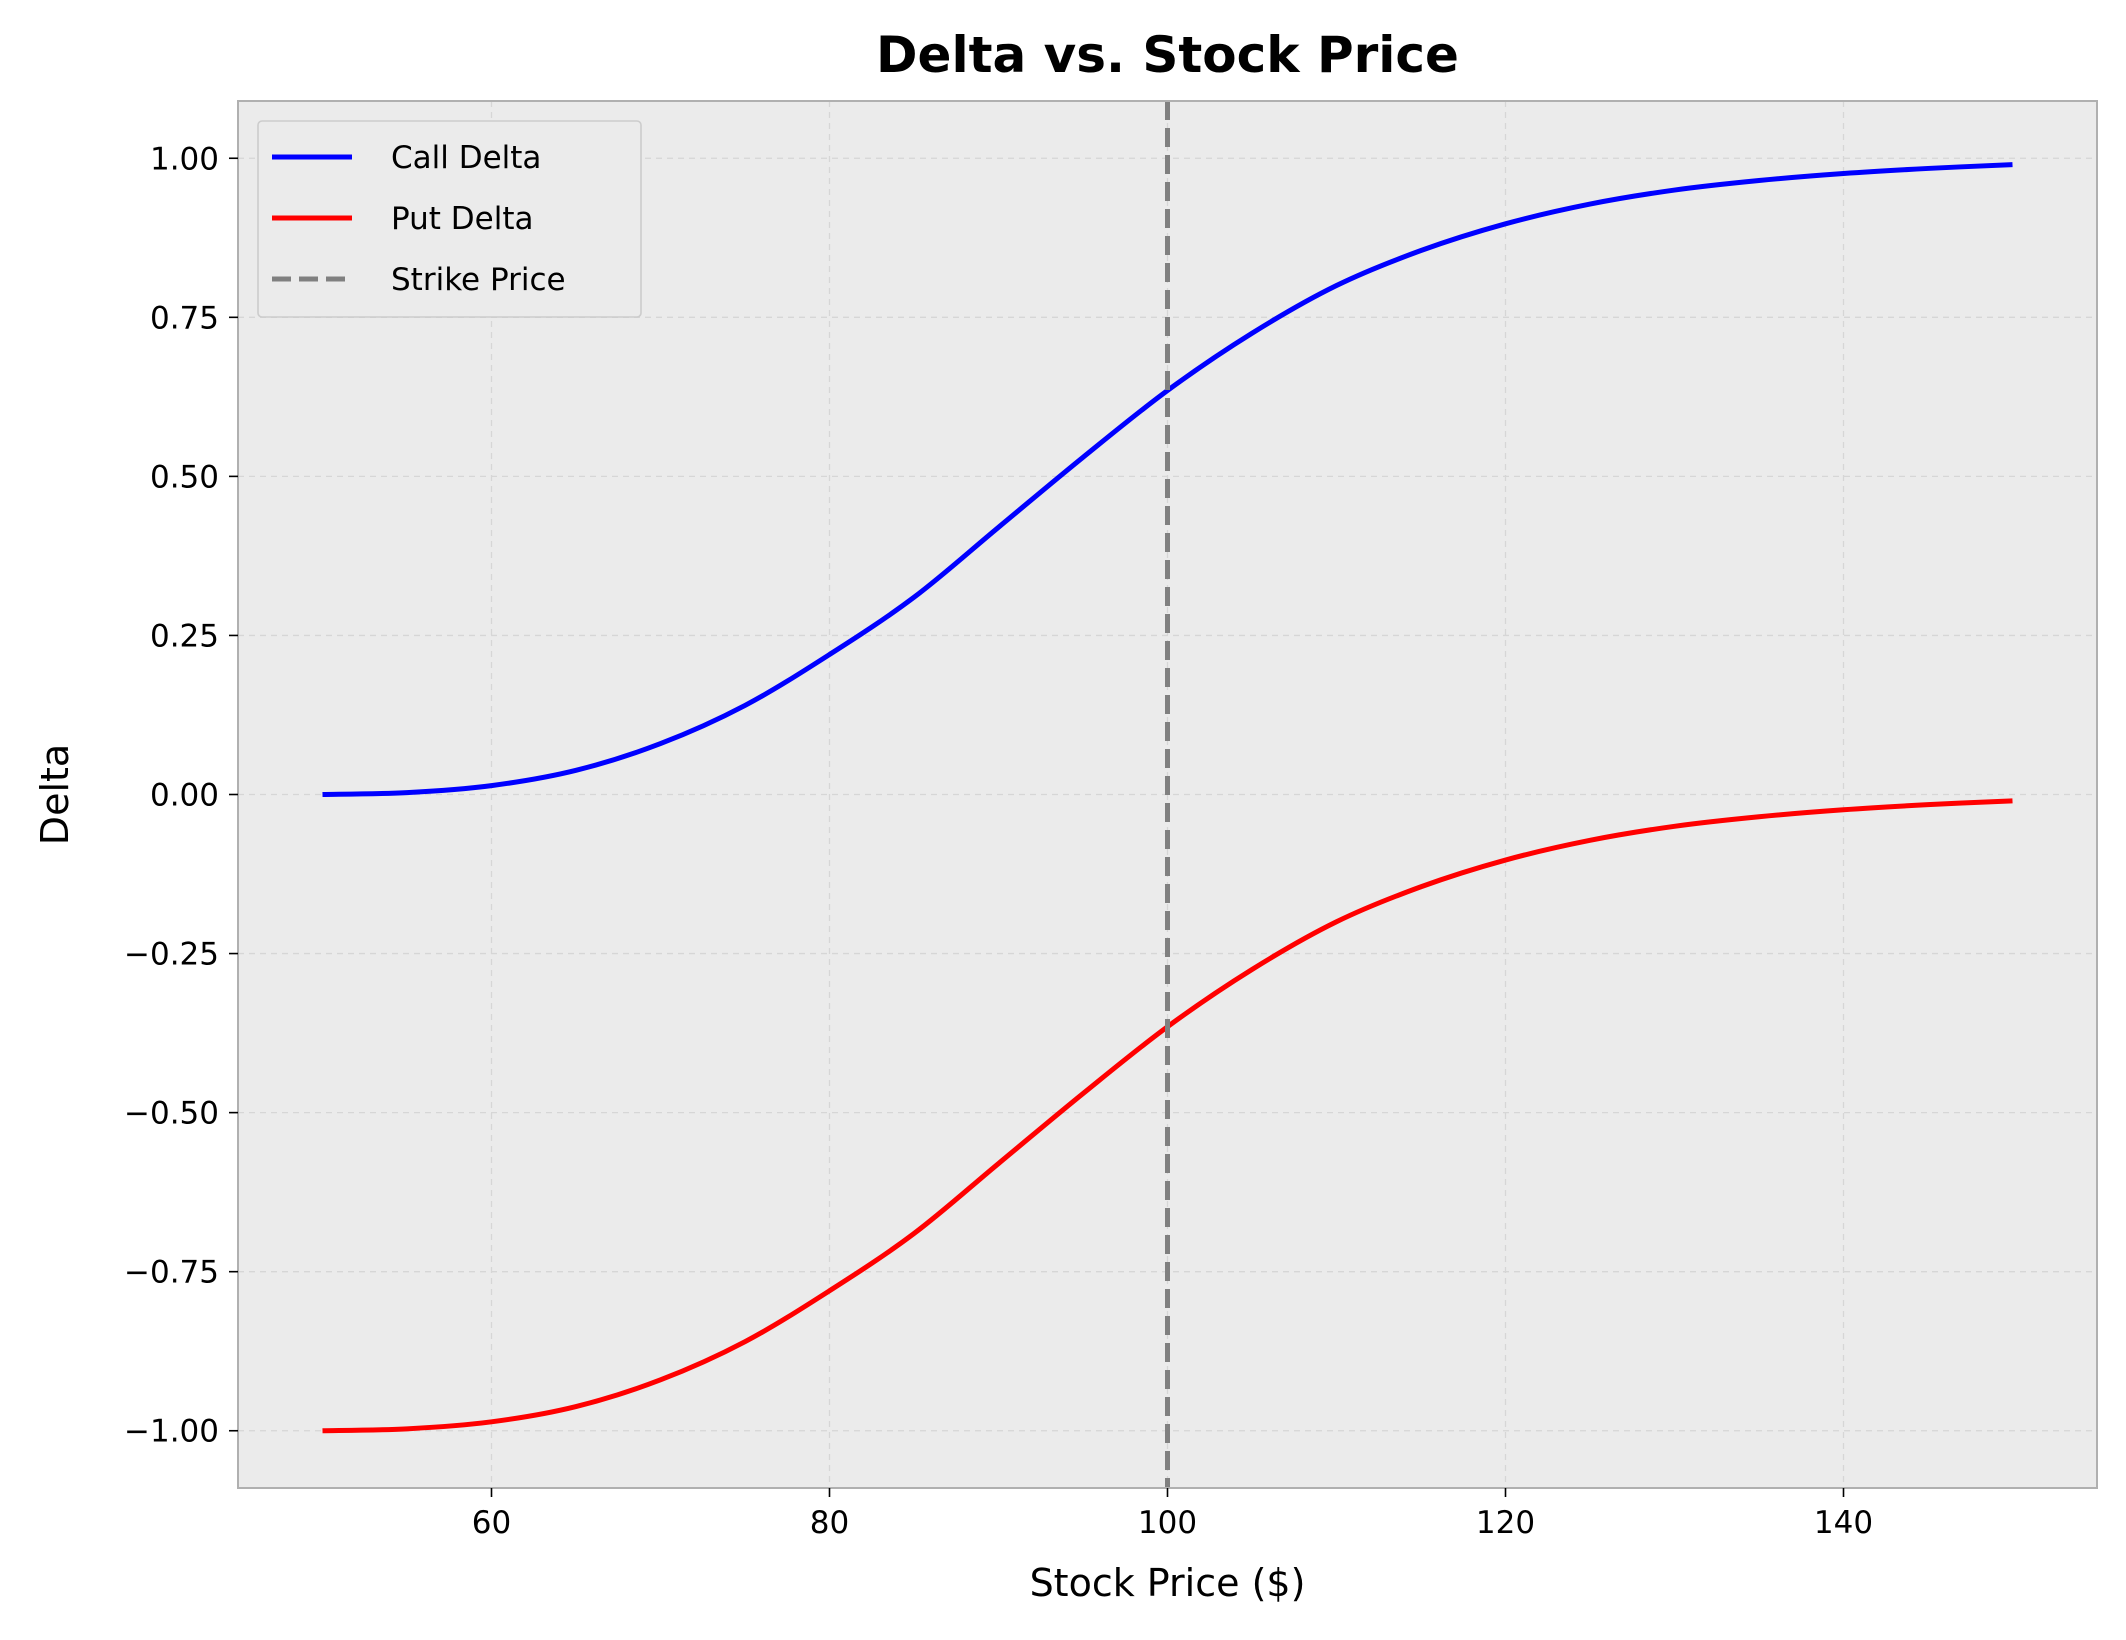 This screenshot has height=1640, width=2126. Describe the element at coordinates (1167, 1523) in the screenshot. I see `x-tick-label: 100` at that location.